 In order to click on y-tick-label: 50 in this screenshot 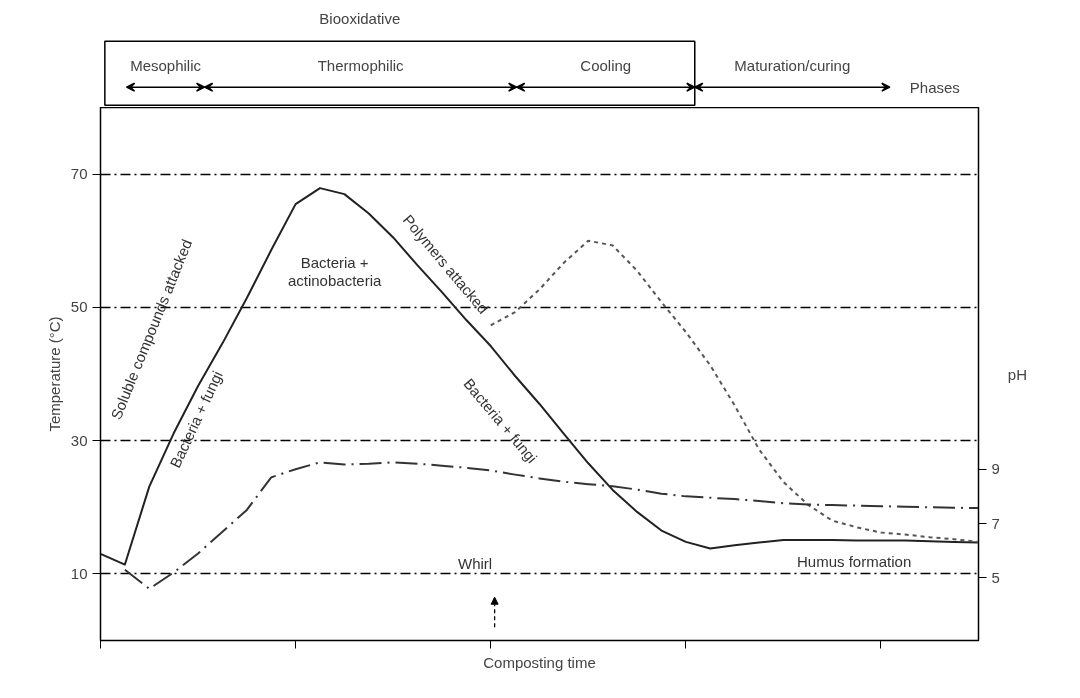, I will do `click(79, 307)`.